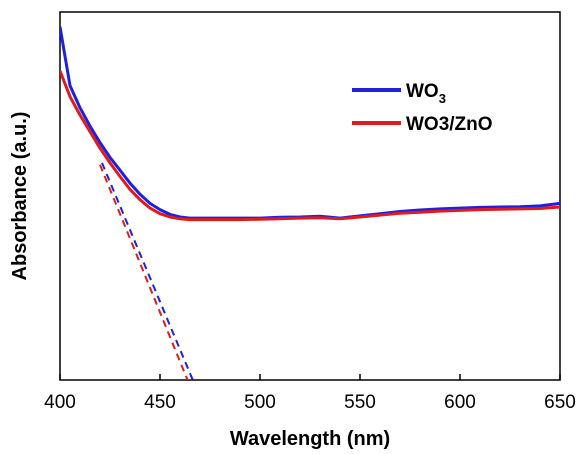  Describe the element at coordinates (310, 393) in the screenshot. I see `x-axis-ticks: 400 450 500 550 600 650` at that location.